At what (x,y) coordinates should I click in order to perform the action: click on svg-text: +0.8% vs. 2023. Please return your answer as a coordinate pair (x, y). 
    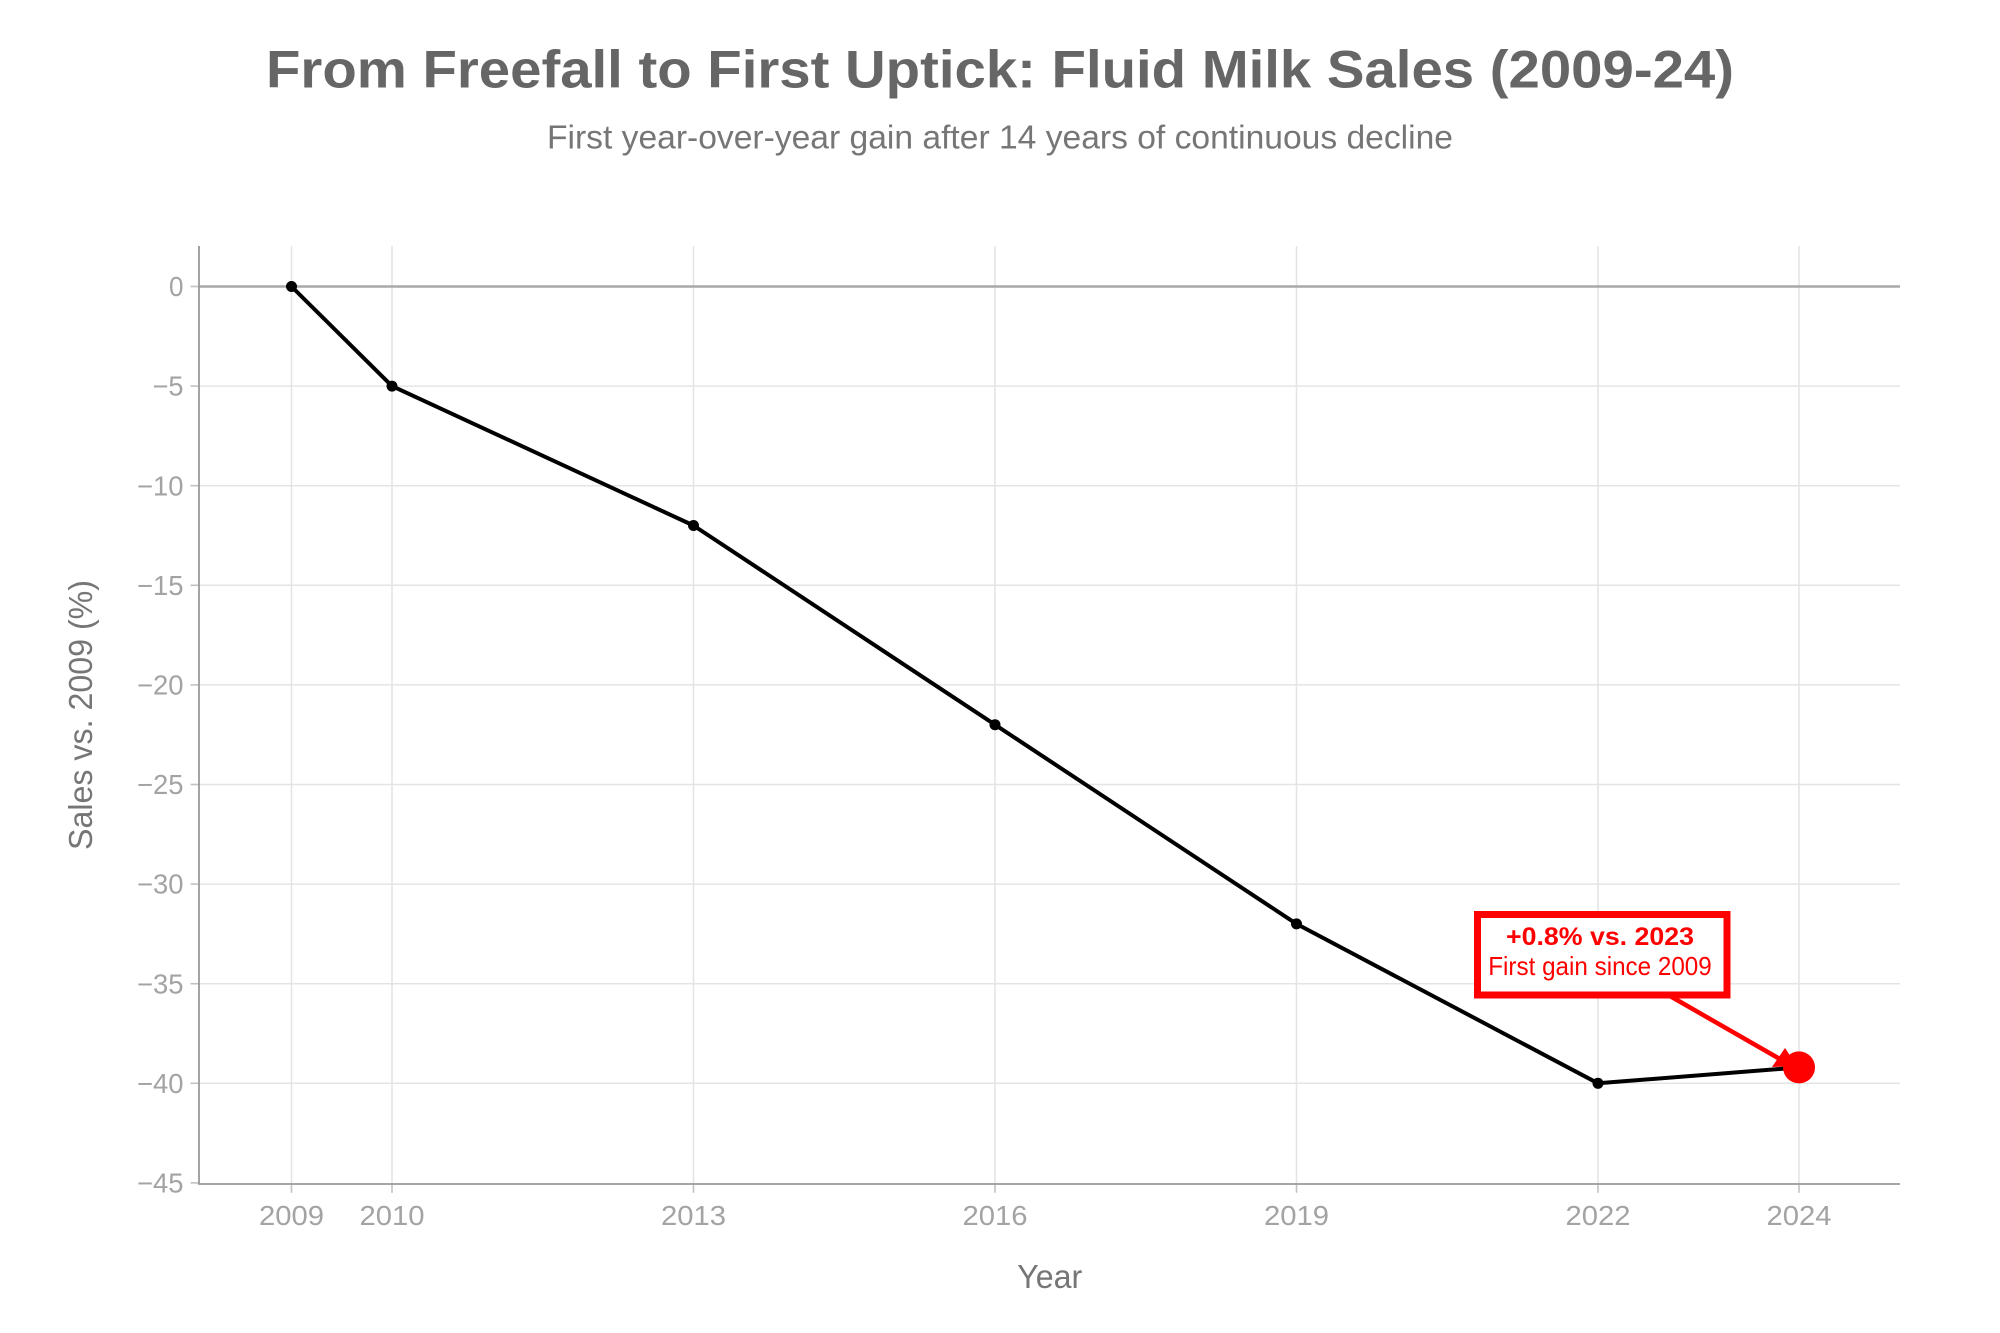
    Looking at the image, I should click on (1600, 937).